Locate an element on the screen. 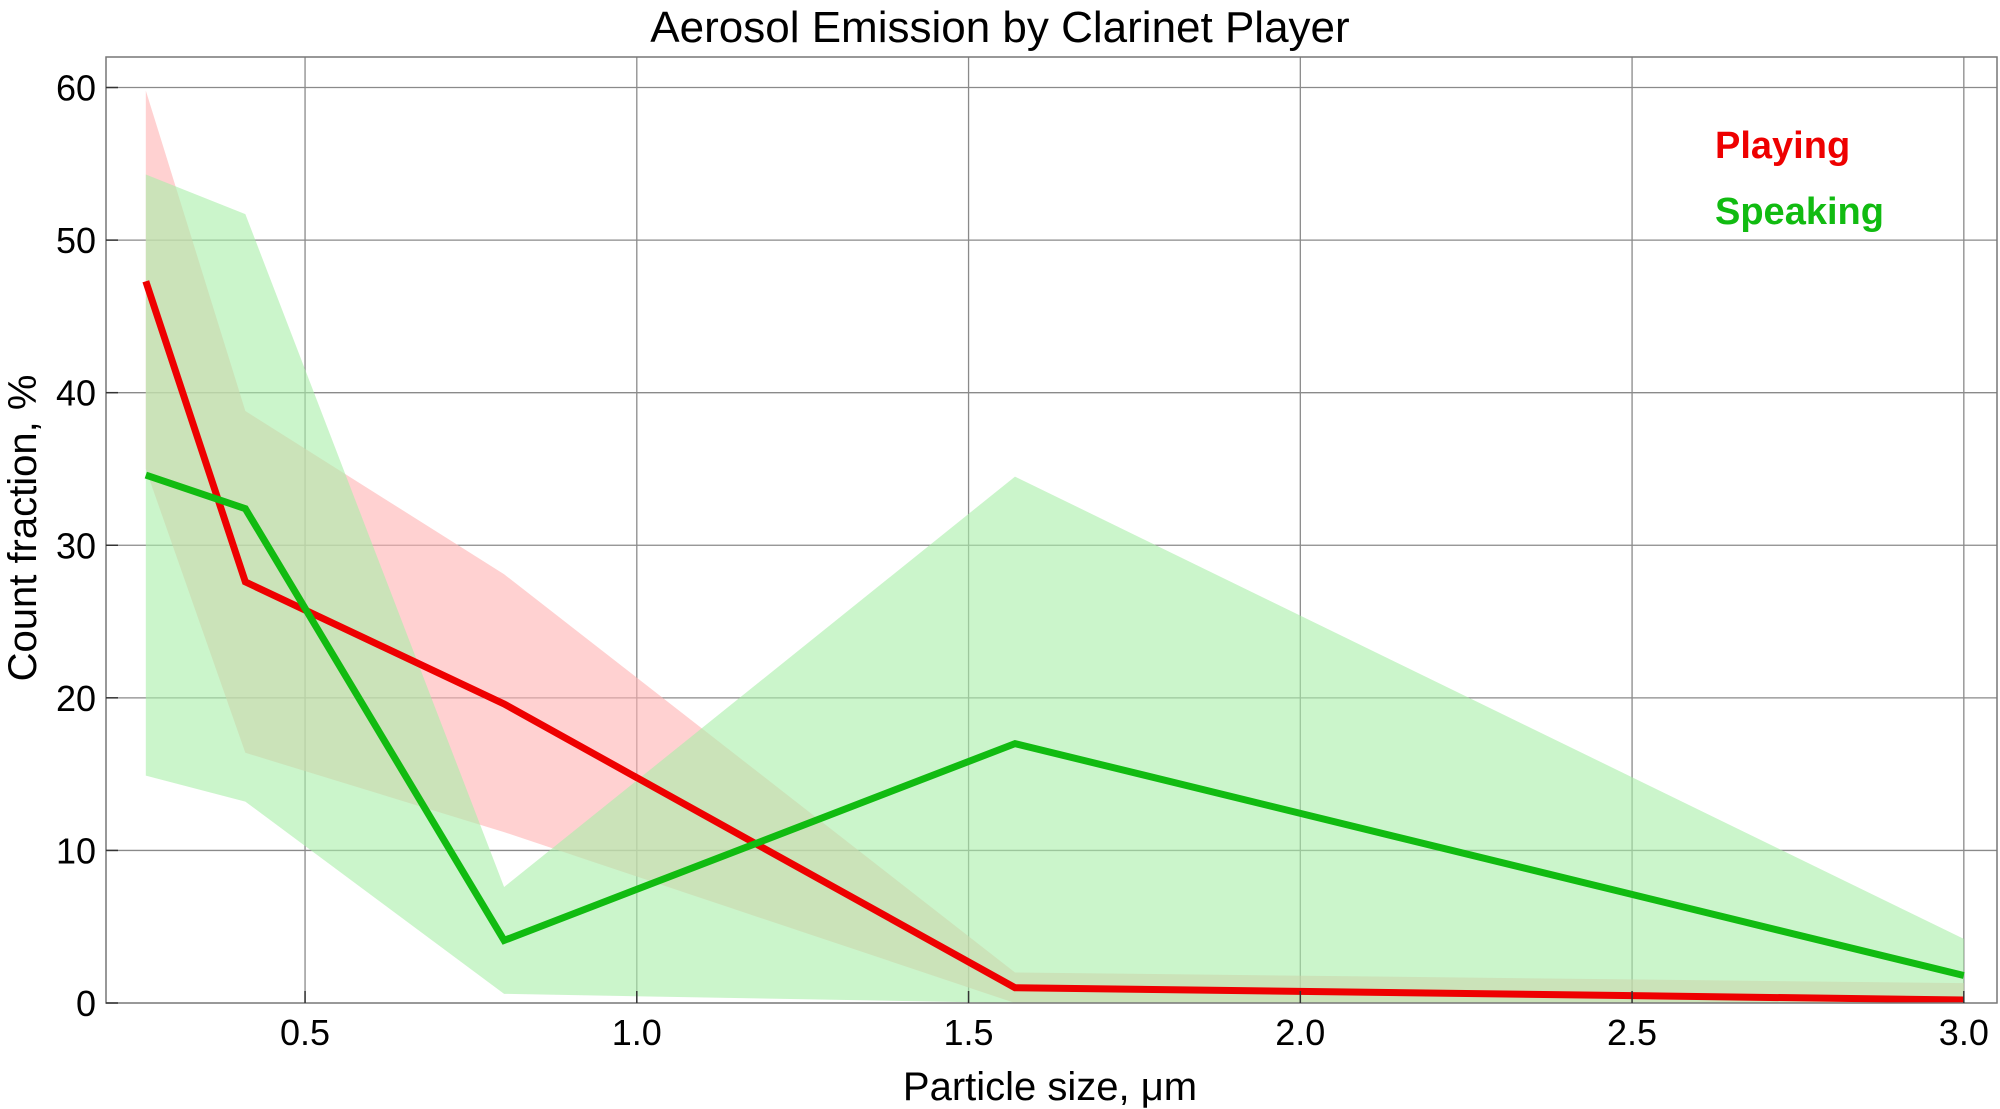 This screenshot has width=2000, height=1109. x-tick-label: 0.5 is located at coordinates (305, 1032).